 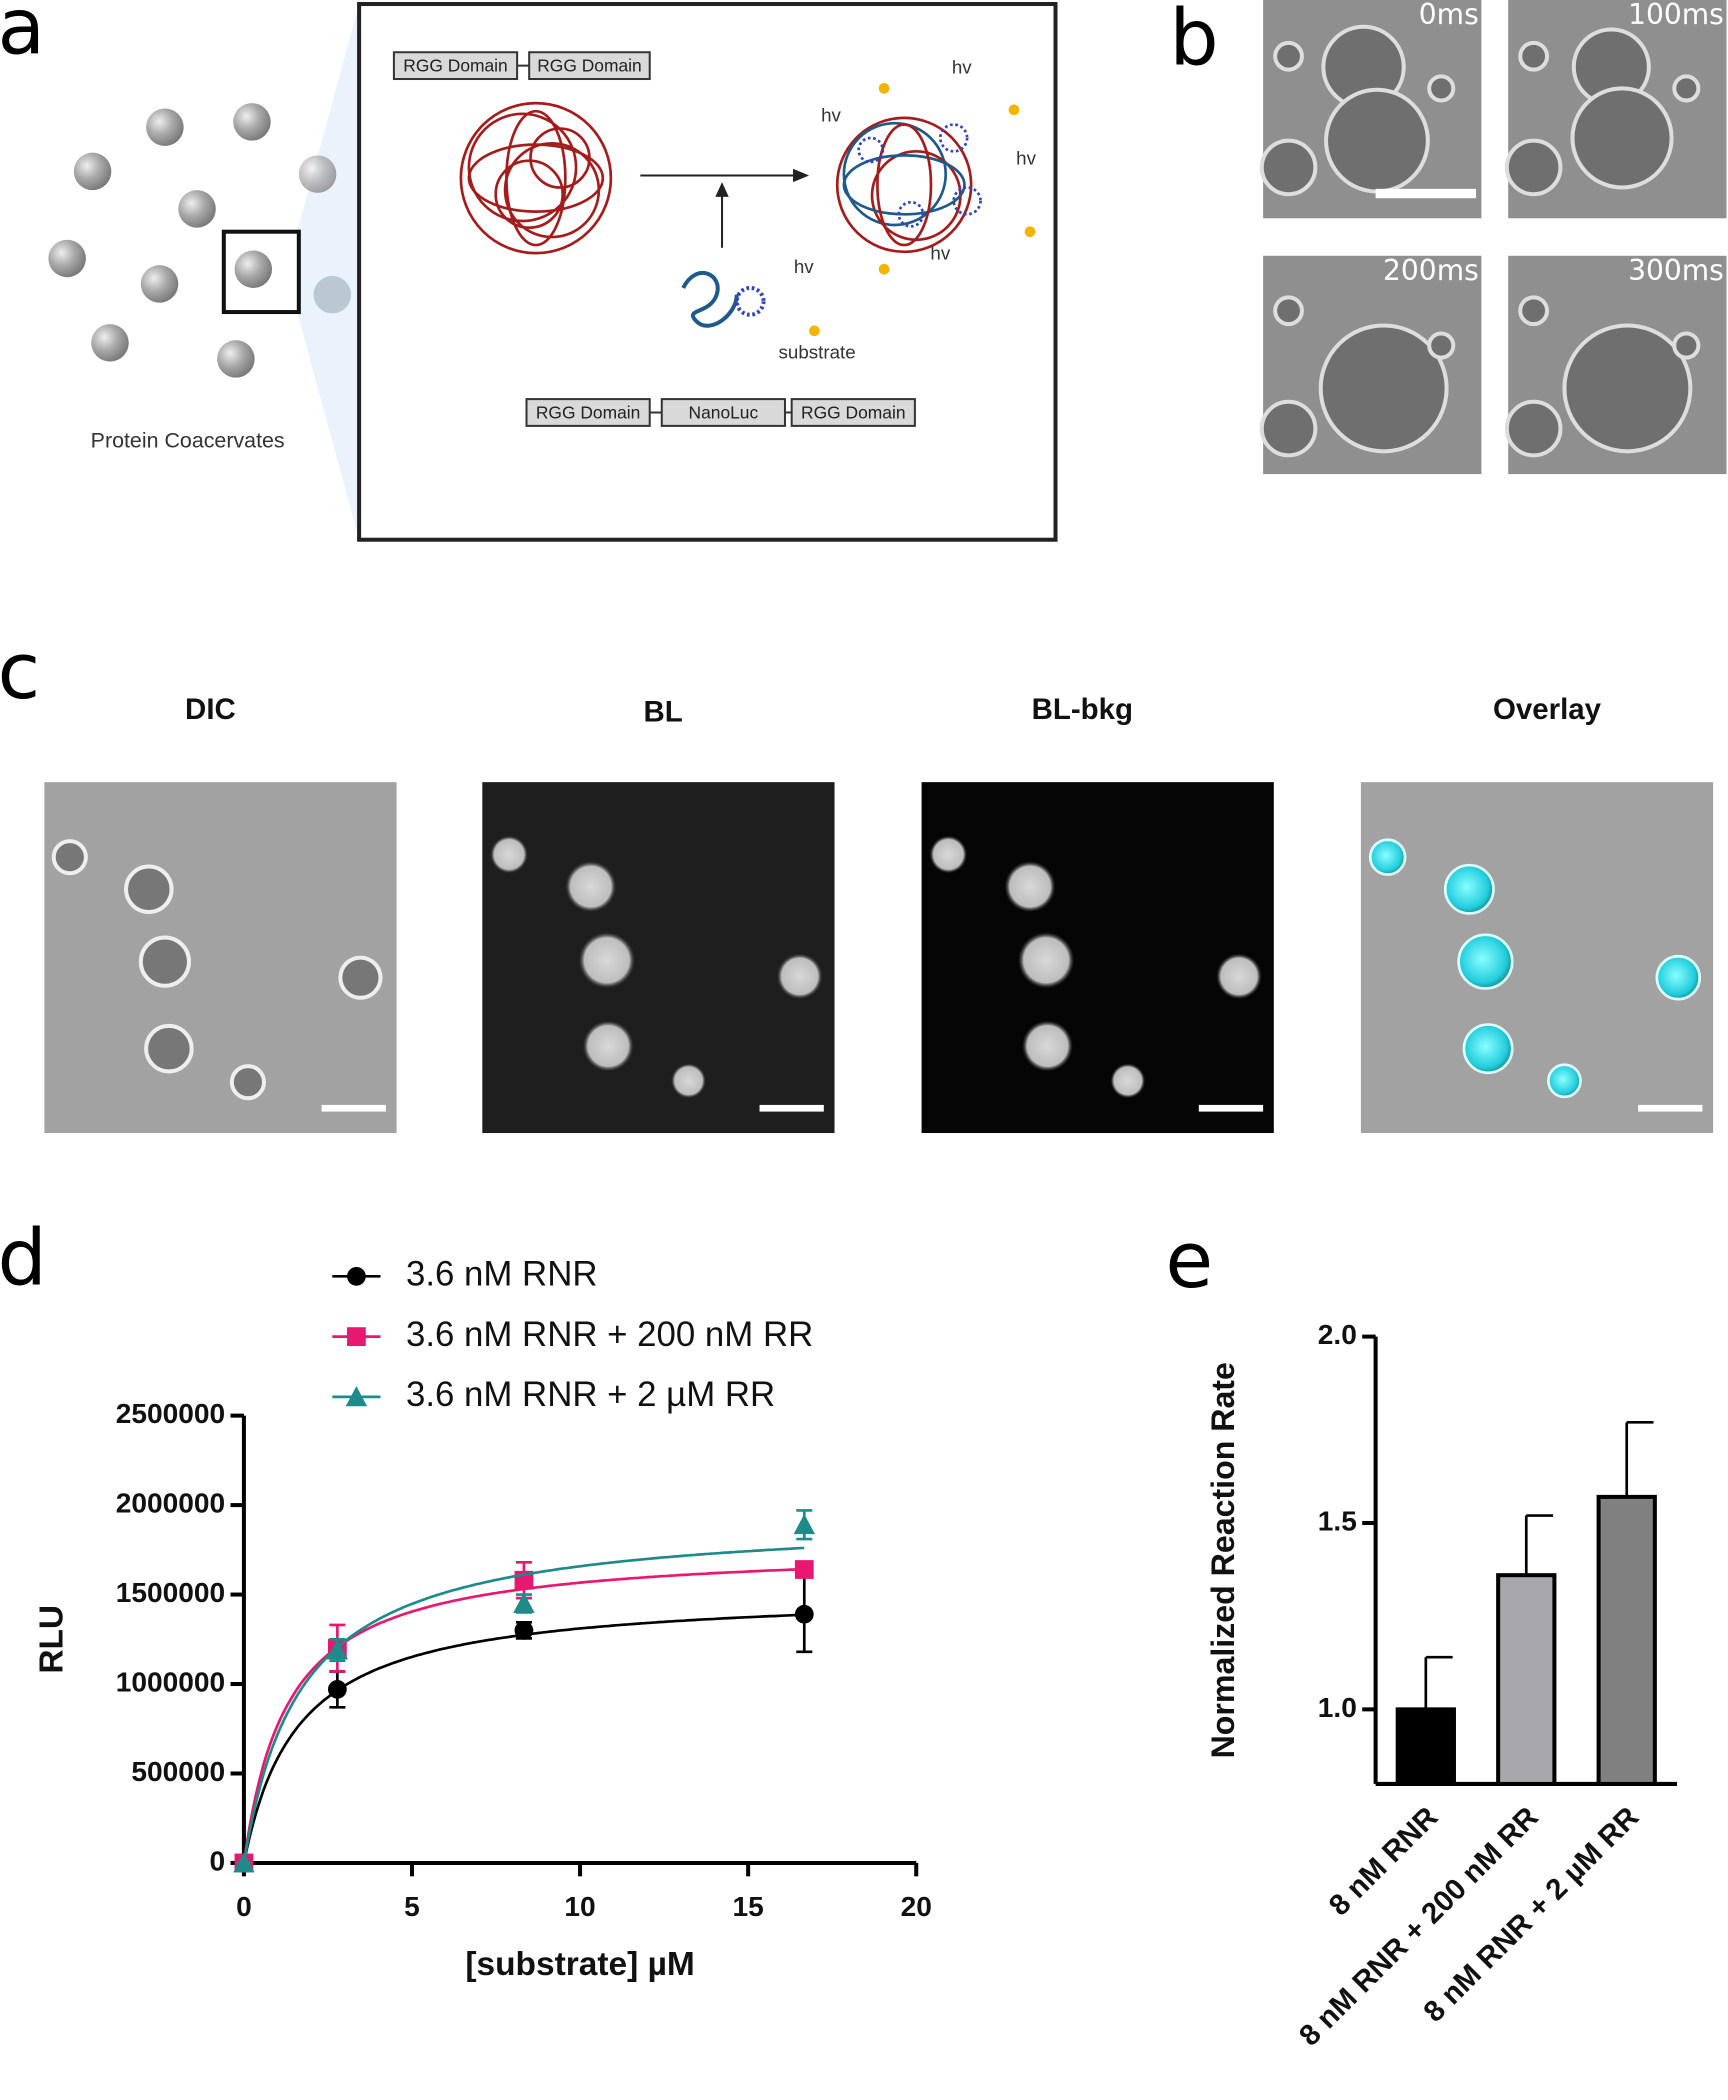 I want to click on panel-label: e, so click(x=1189, y=1261).